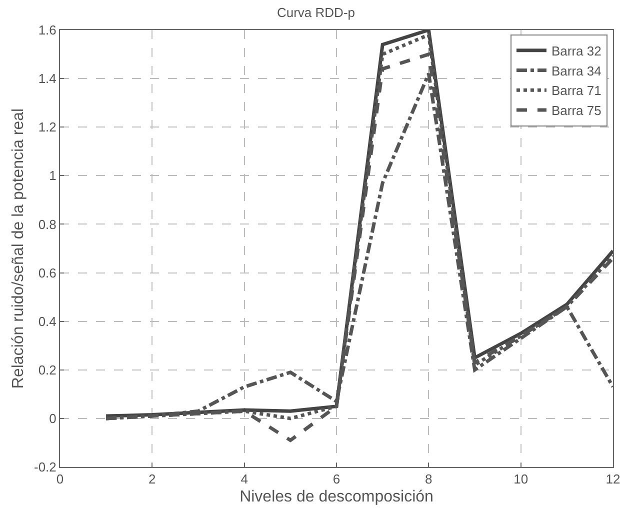 This screenshot has height=514, width=632. I want to click on legend-label: Barra 34, so click(576, 70).